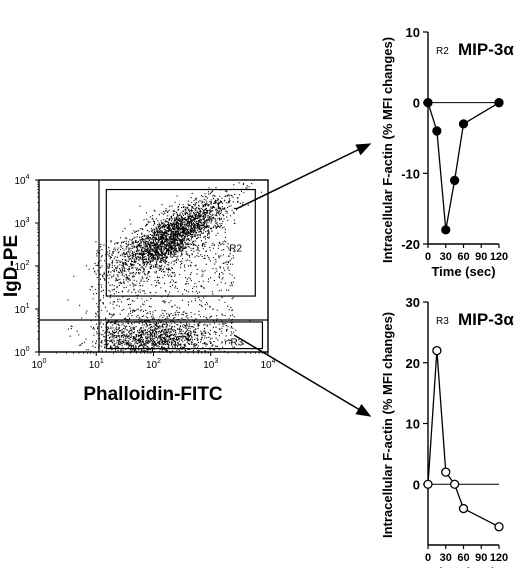  What do you see at coordinates (38, 364) in the screenshot?
I see `flow-x-tick-label: 10⁰` at bounding box center [38, 364].